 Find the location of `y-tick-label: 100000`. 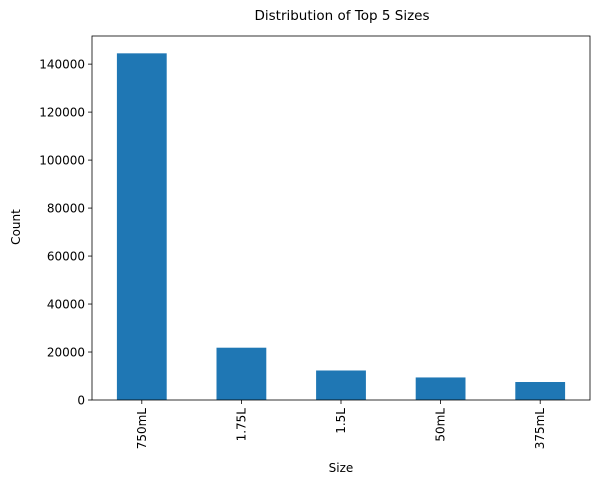

y-tick-label: 100000 is located at coordinates (62, 161).